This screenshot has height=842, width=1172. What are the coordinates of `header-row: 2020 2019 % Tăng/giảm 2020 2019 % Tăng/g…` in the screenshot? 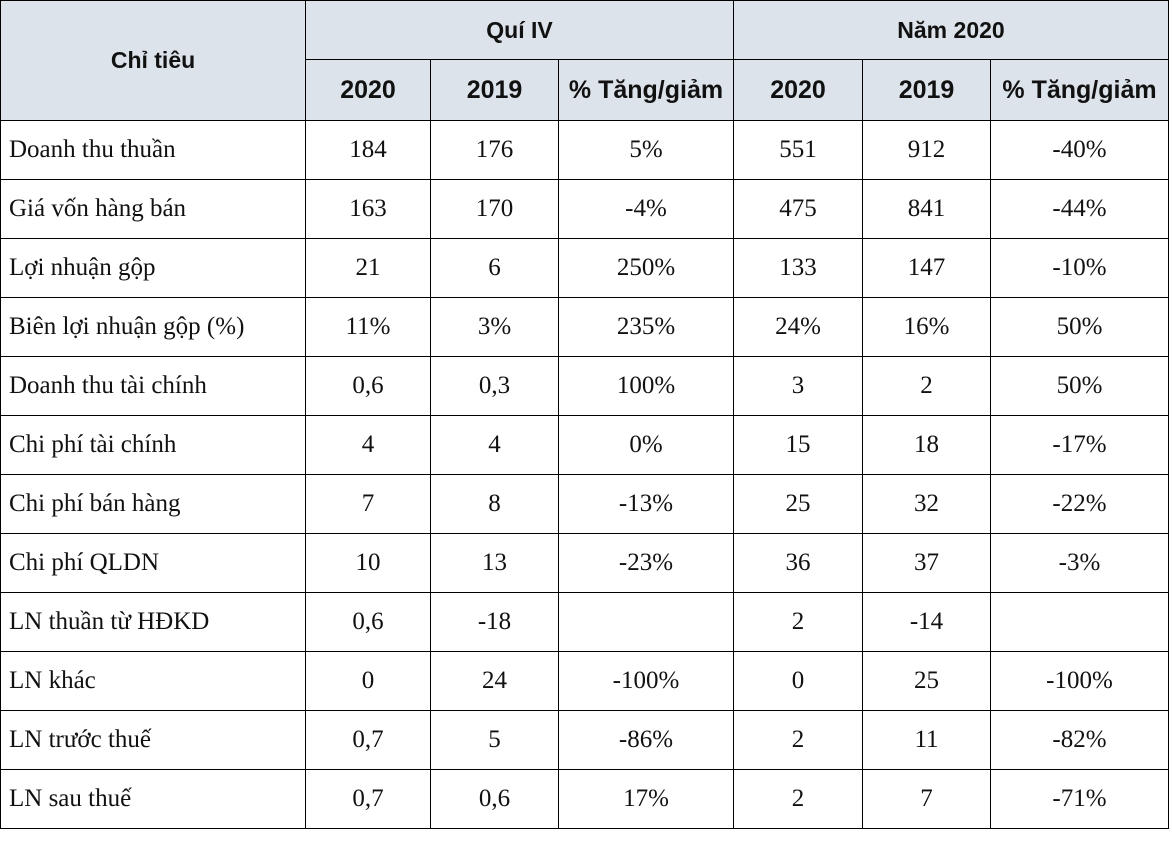 It's located at (585, 90).